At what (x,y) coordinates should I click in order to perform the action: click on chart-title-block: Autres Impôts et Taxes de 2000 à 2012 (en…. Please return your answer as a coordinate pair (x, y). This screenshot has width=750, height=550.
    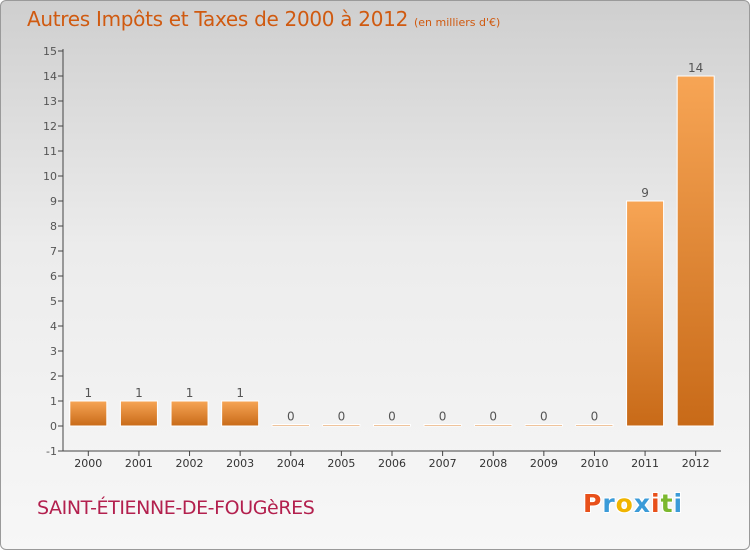
    Looking at the image, I should click on (263, 19).